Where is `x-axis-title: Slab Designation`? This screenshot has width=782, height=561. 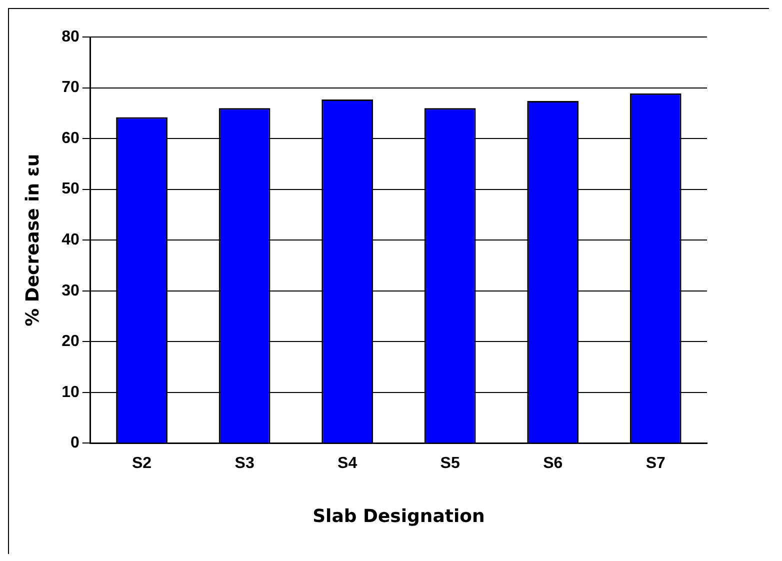
x-axis-title: Slab Designation is located at coordinates (398, 516).